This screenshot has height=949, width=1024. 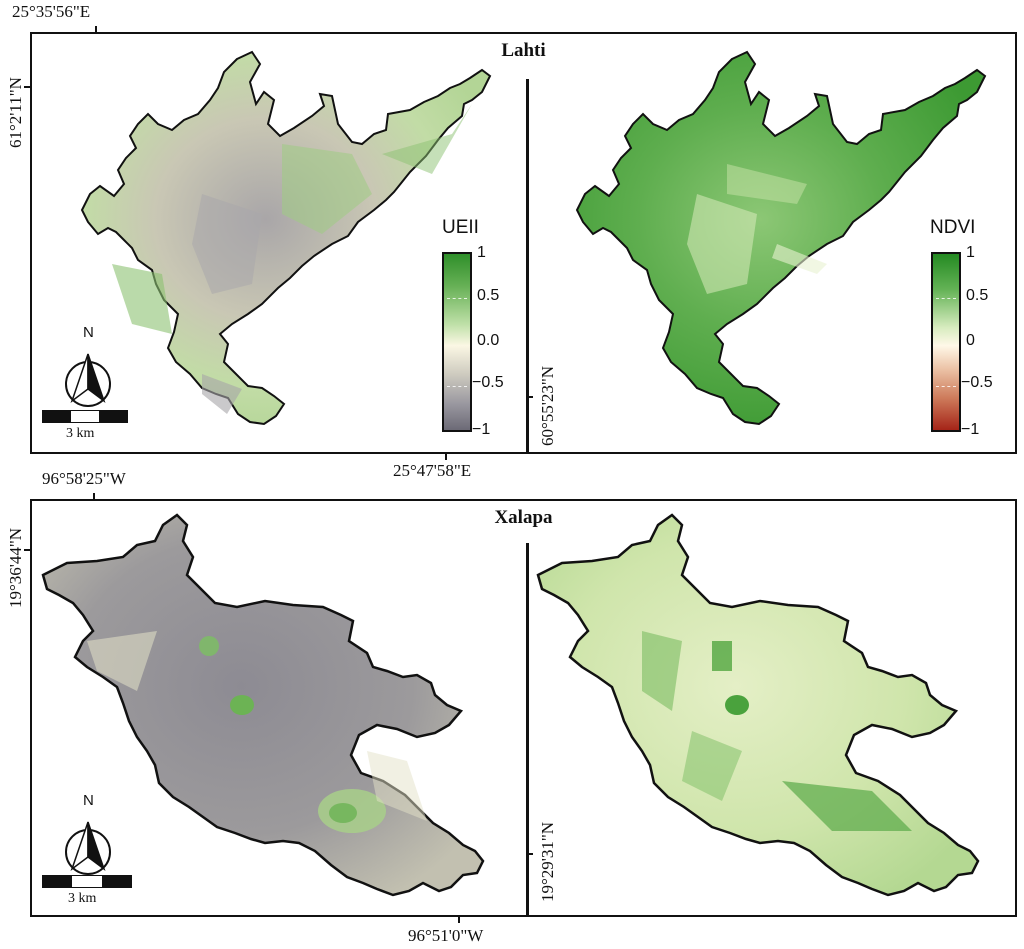 What do you see at coordinates (27, 87) in the screenshot?
I see `lahti-left-tick` at bounding box center [27, 87].